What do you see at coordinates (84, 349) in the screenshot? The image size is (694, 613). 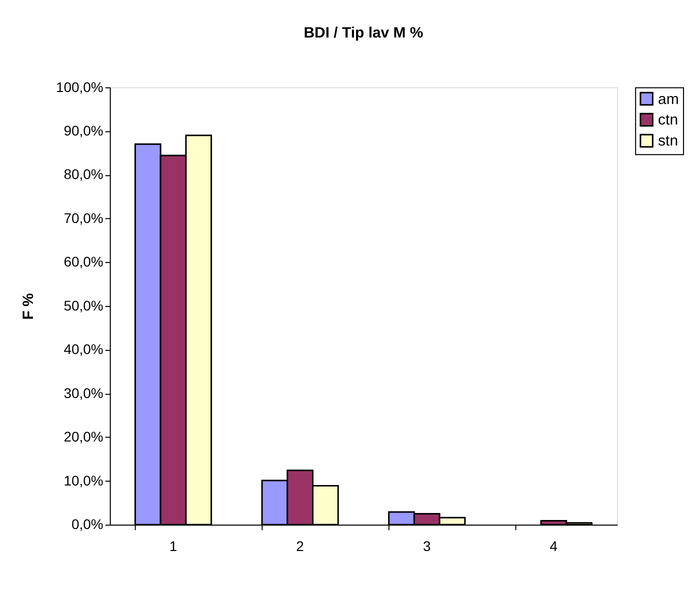 I see `y-tick-label: 40,0%` at bounding box center [84, 349].